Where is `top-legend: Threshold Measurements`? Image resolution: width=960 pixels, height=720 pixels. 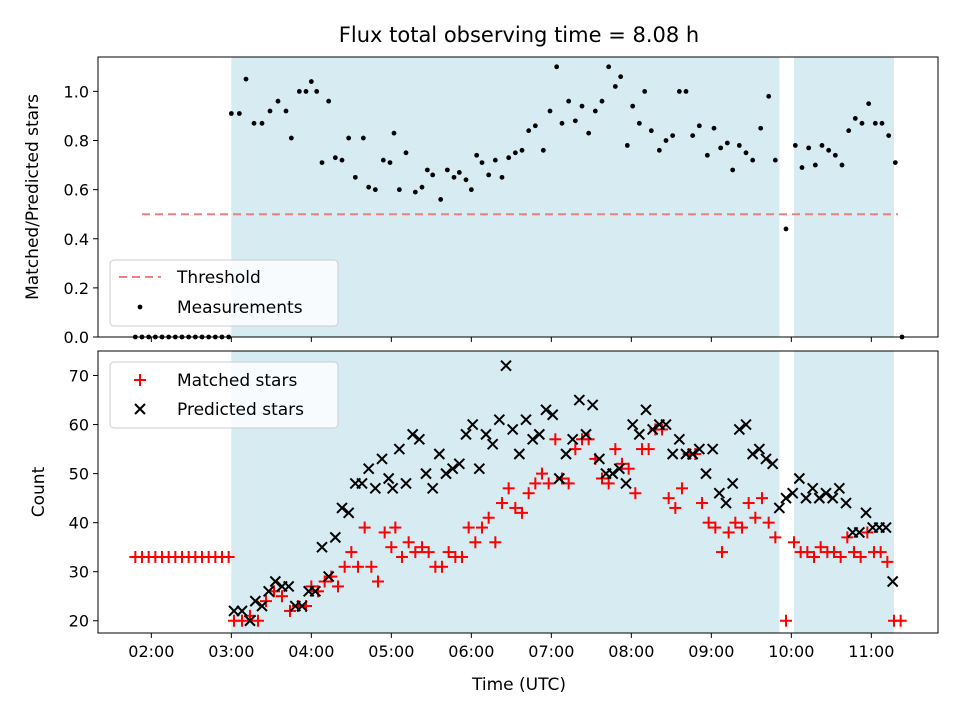 top-legend: Threshold Measurements is located at coordinates (224, 293).